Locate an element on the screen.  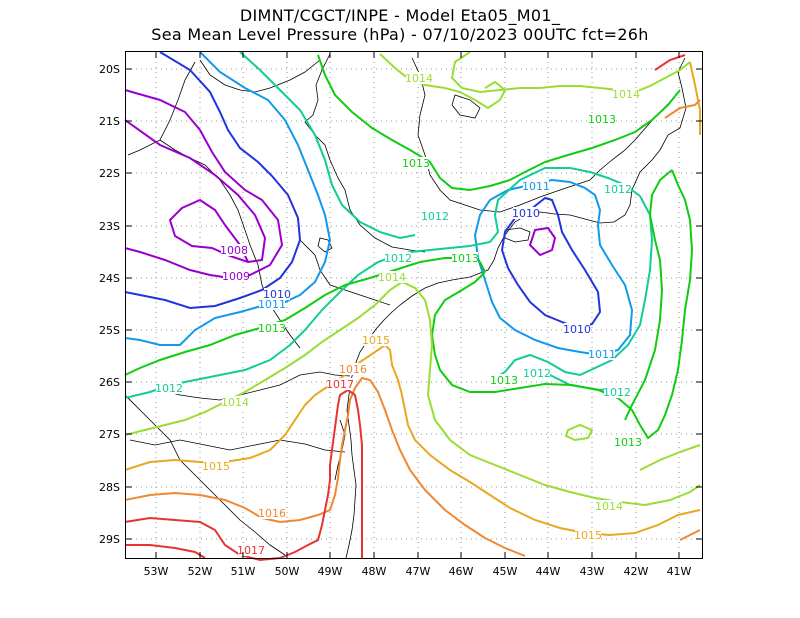
isobar-1017-sw is located at coordinates (165, 551).